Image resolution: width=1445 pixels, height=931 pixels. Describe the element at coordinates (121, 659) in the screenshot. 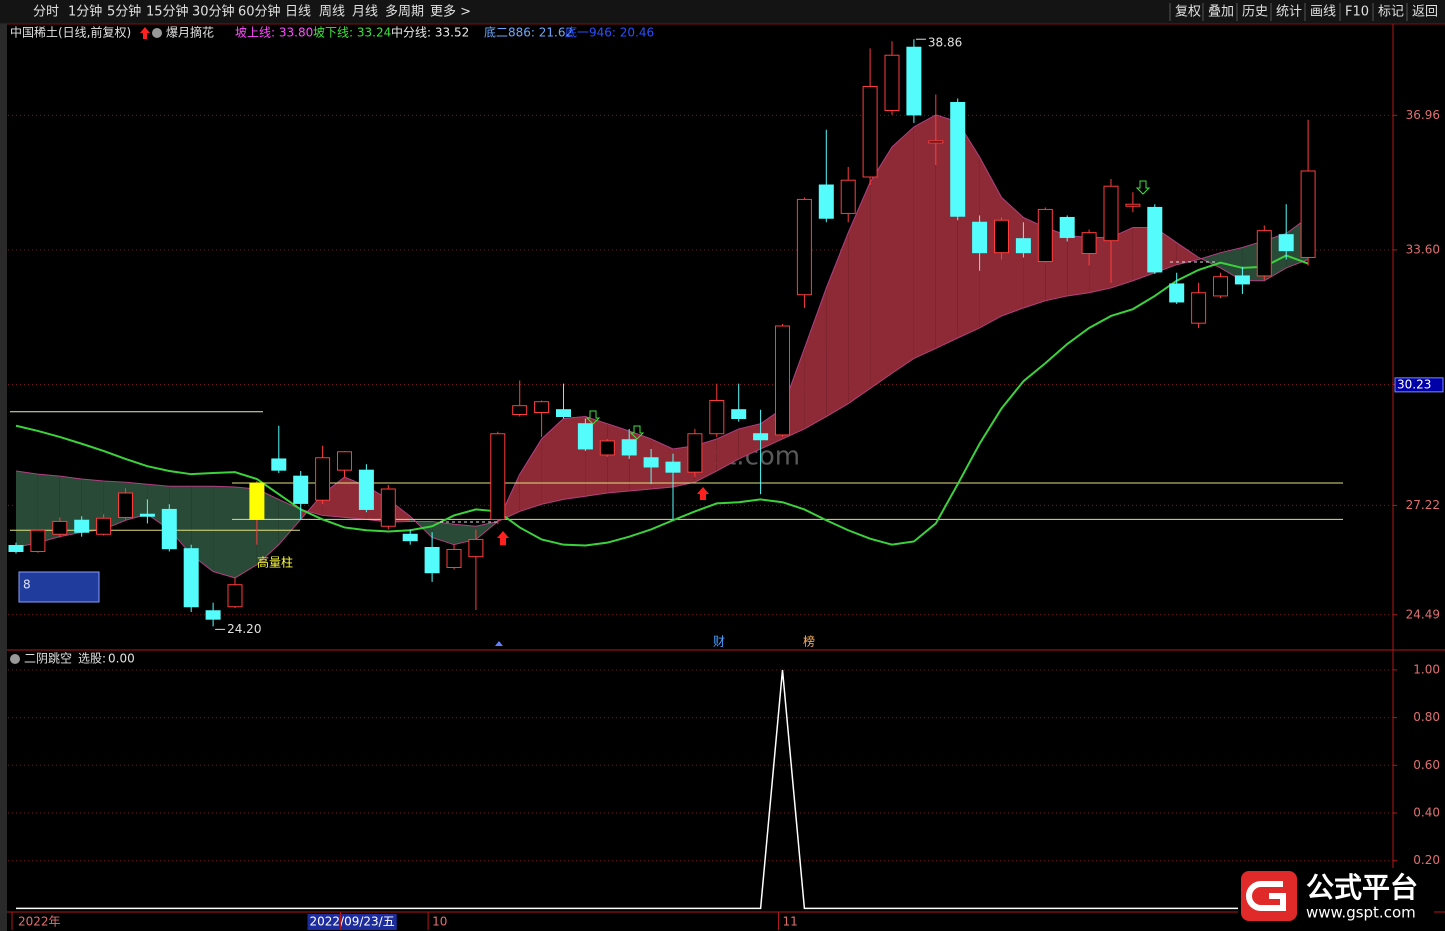

I see `sub-readout: 0.00` at that location.